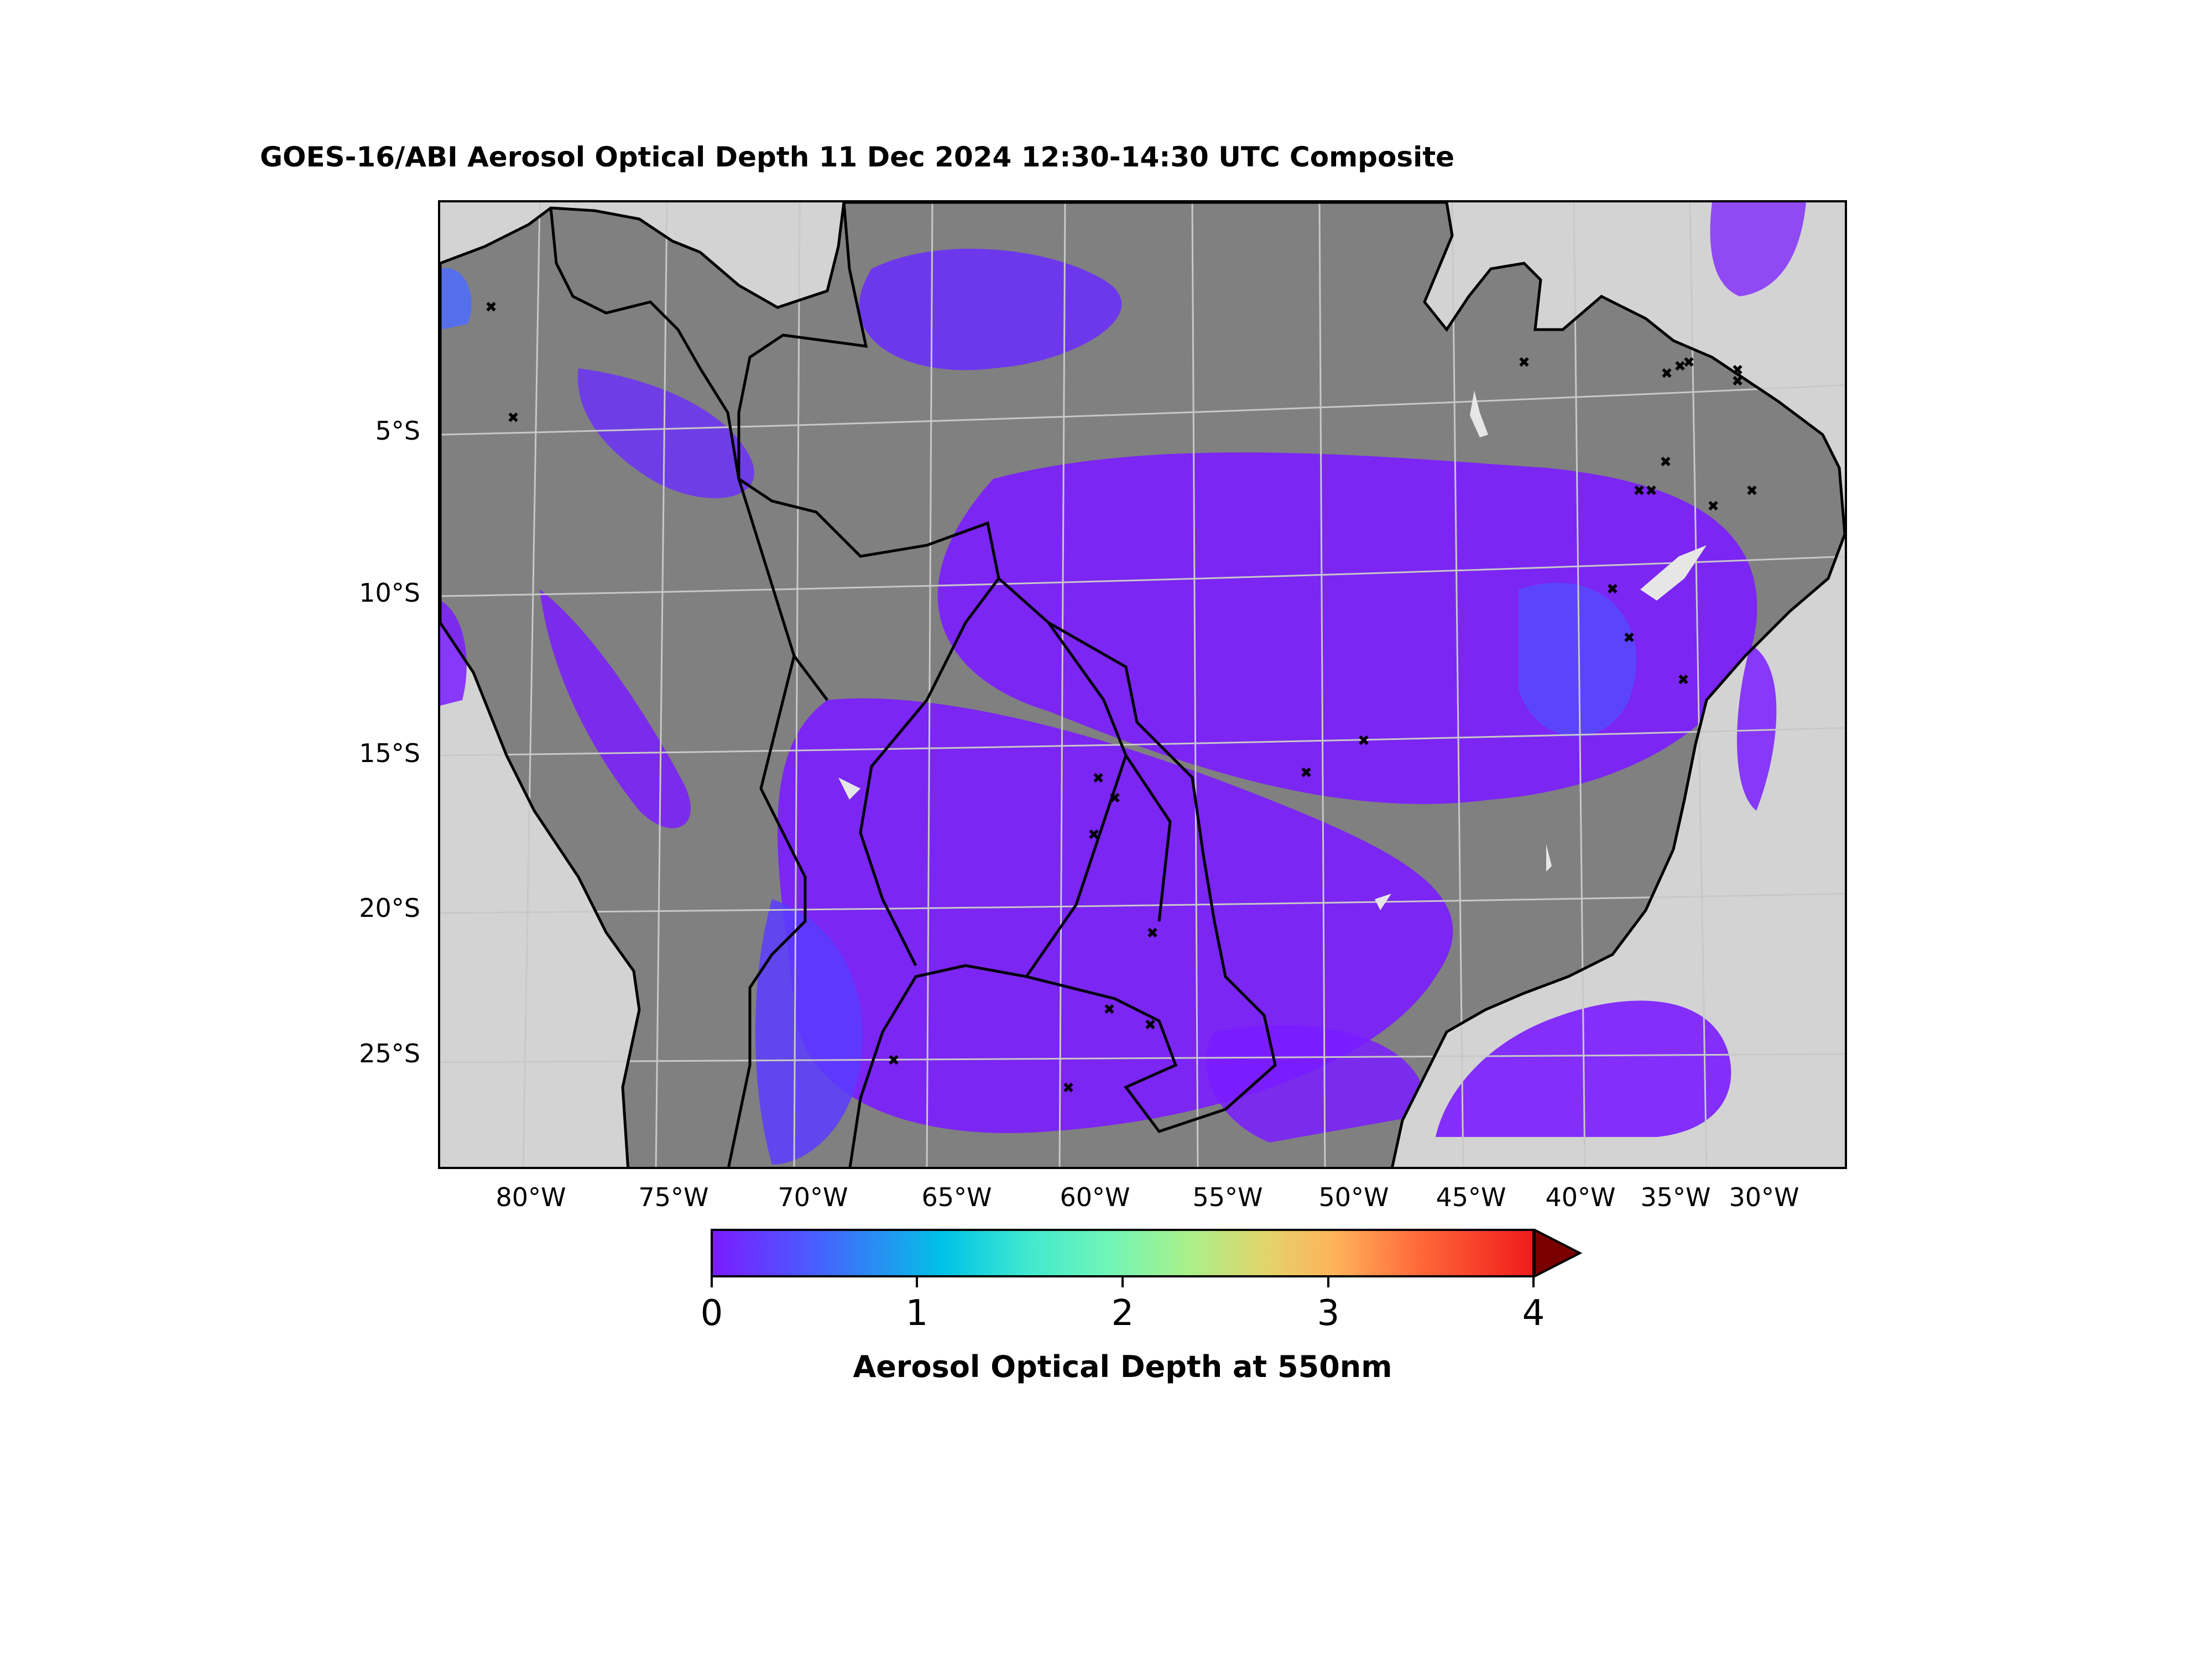 The width and height of the screenshot is (2212, 1659). Describe the element at coordinates (1471, 1197) in the screenshot. I see `lon-label-45w: 45°W` at that location.